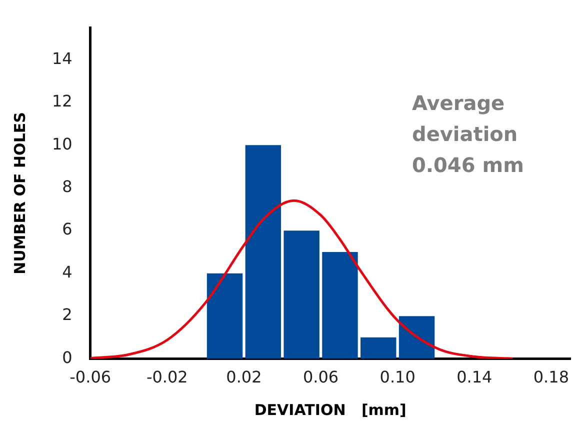 The width and height of the screenshot is (579, 428). Describe the element at coordinates (67, 314) in the screenshot. I see `y-tick-label: 2` at that location.